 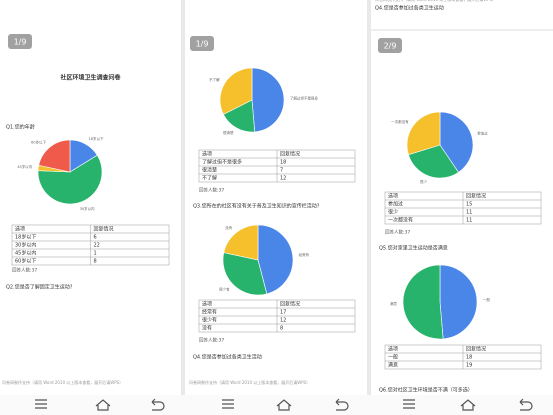 What do you see at coordinates (209, 170) in the screenshot?
I see `table-cell: 很清楚` at bounding box center [209, 170].